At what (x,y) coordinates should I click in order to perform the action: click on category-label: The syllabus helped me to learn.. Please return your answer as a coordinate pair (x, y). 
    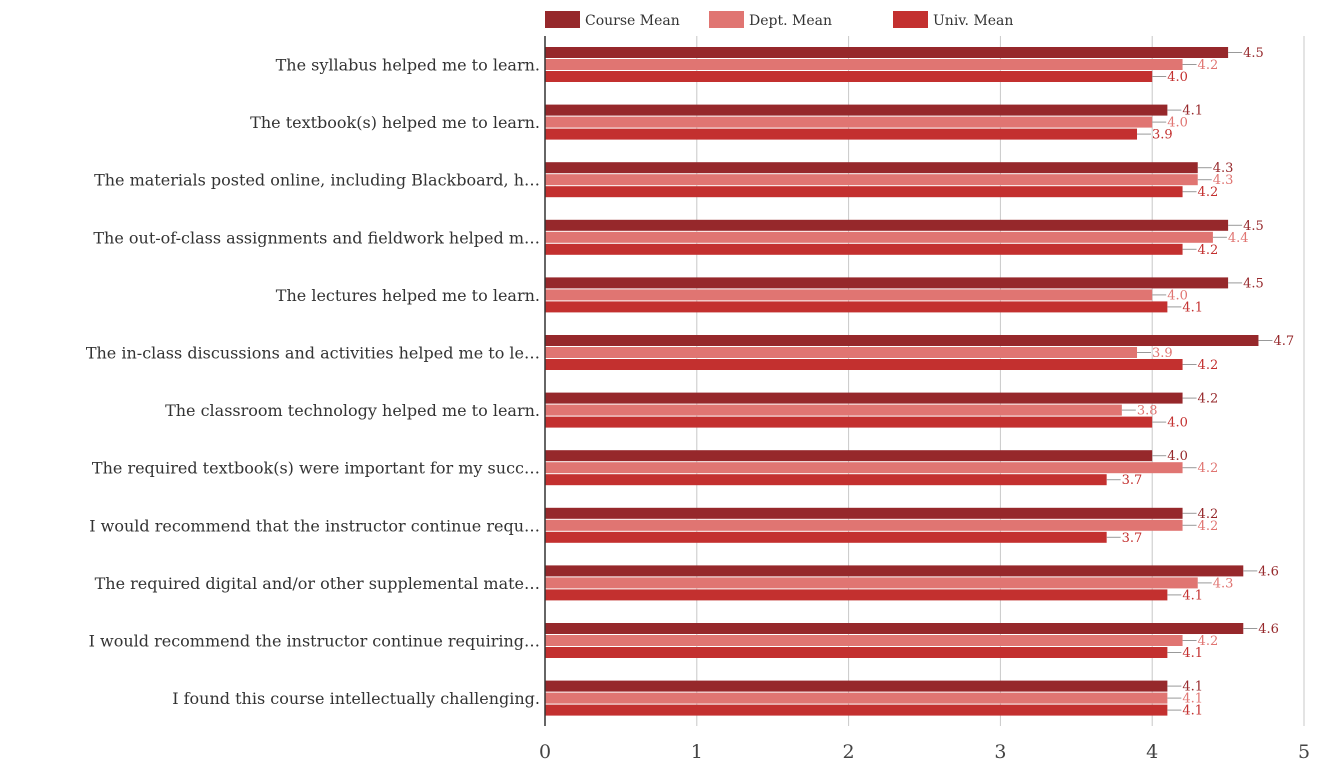
    Looking at the image, I should click on (408, 65).